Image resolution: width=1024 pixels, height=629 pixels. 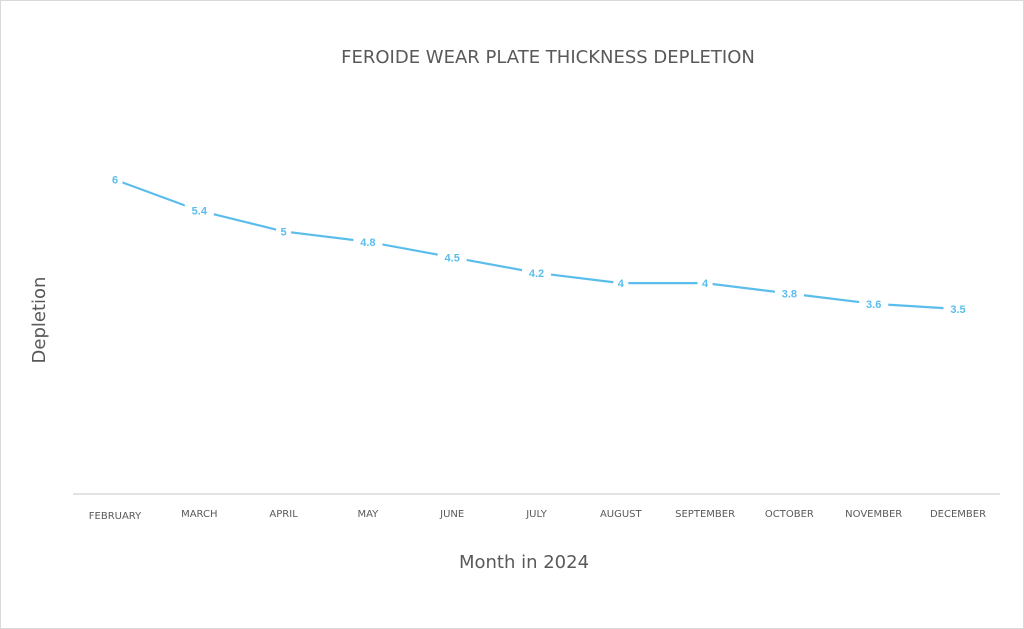 I want to click on x-tick-label: DECEMBER, so click(x=958, y=514).